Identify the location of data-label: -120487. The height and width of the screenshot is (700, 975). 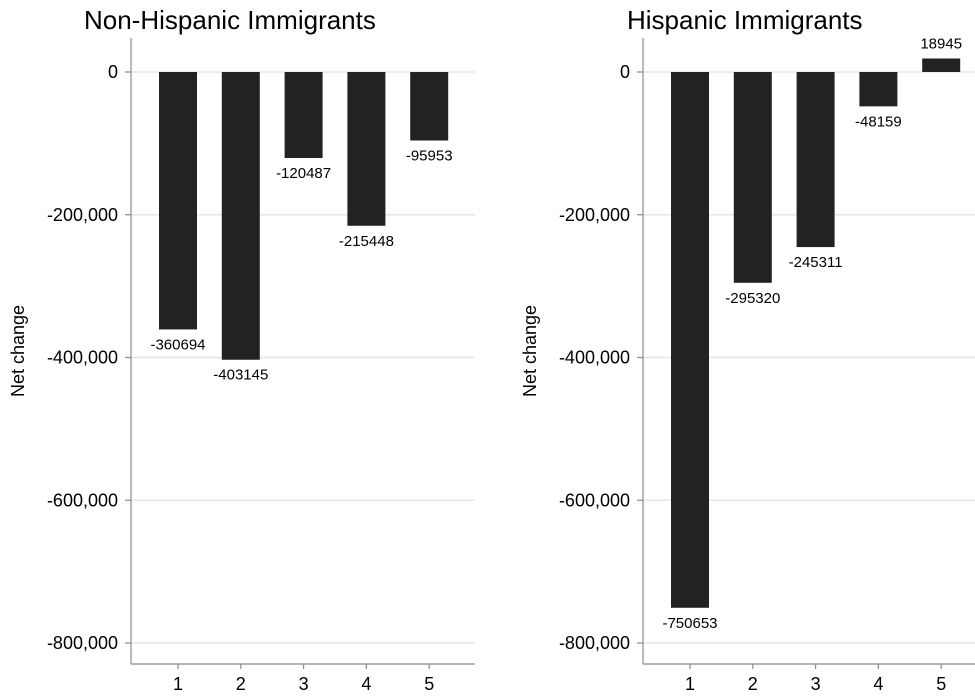
(303, 173).